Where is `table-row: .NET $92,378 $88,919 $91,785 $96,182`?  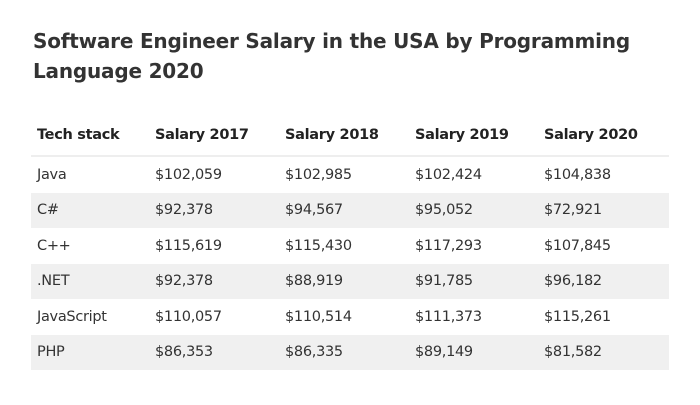
table-row: .NET $92,378 $88,919 $91,785 $96,182 is located at coordinates (350, 281).